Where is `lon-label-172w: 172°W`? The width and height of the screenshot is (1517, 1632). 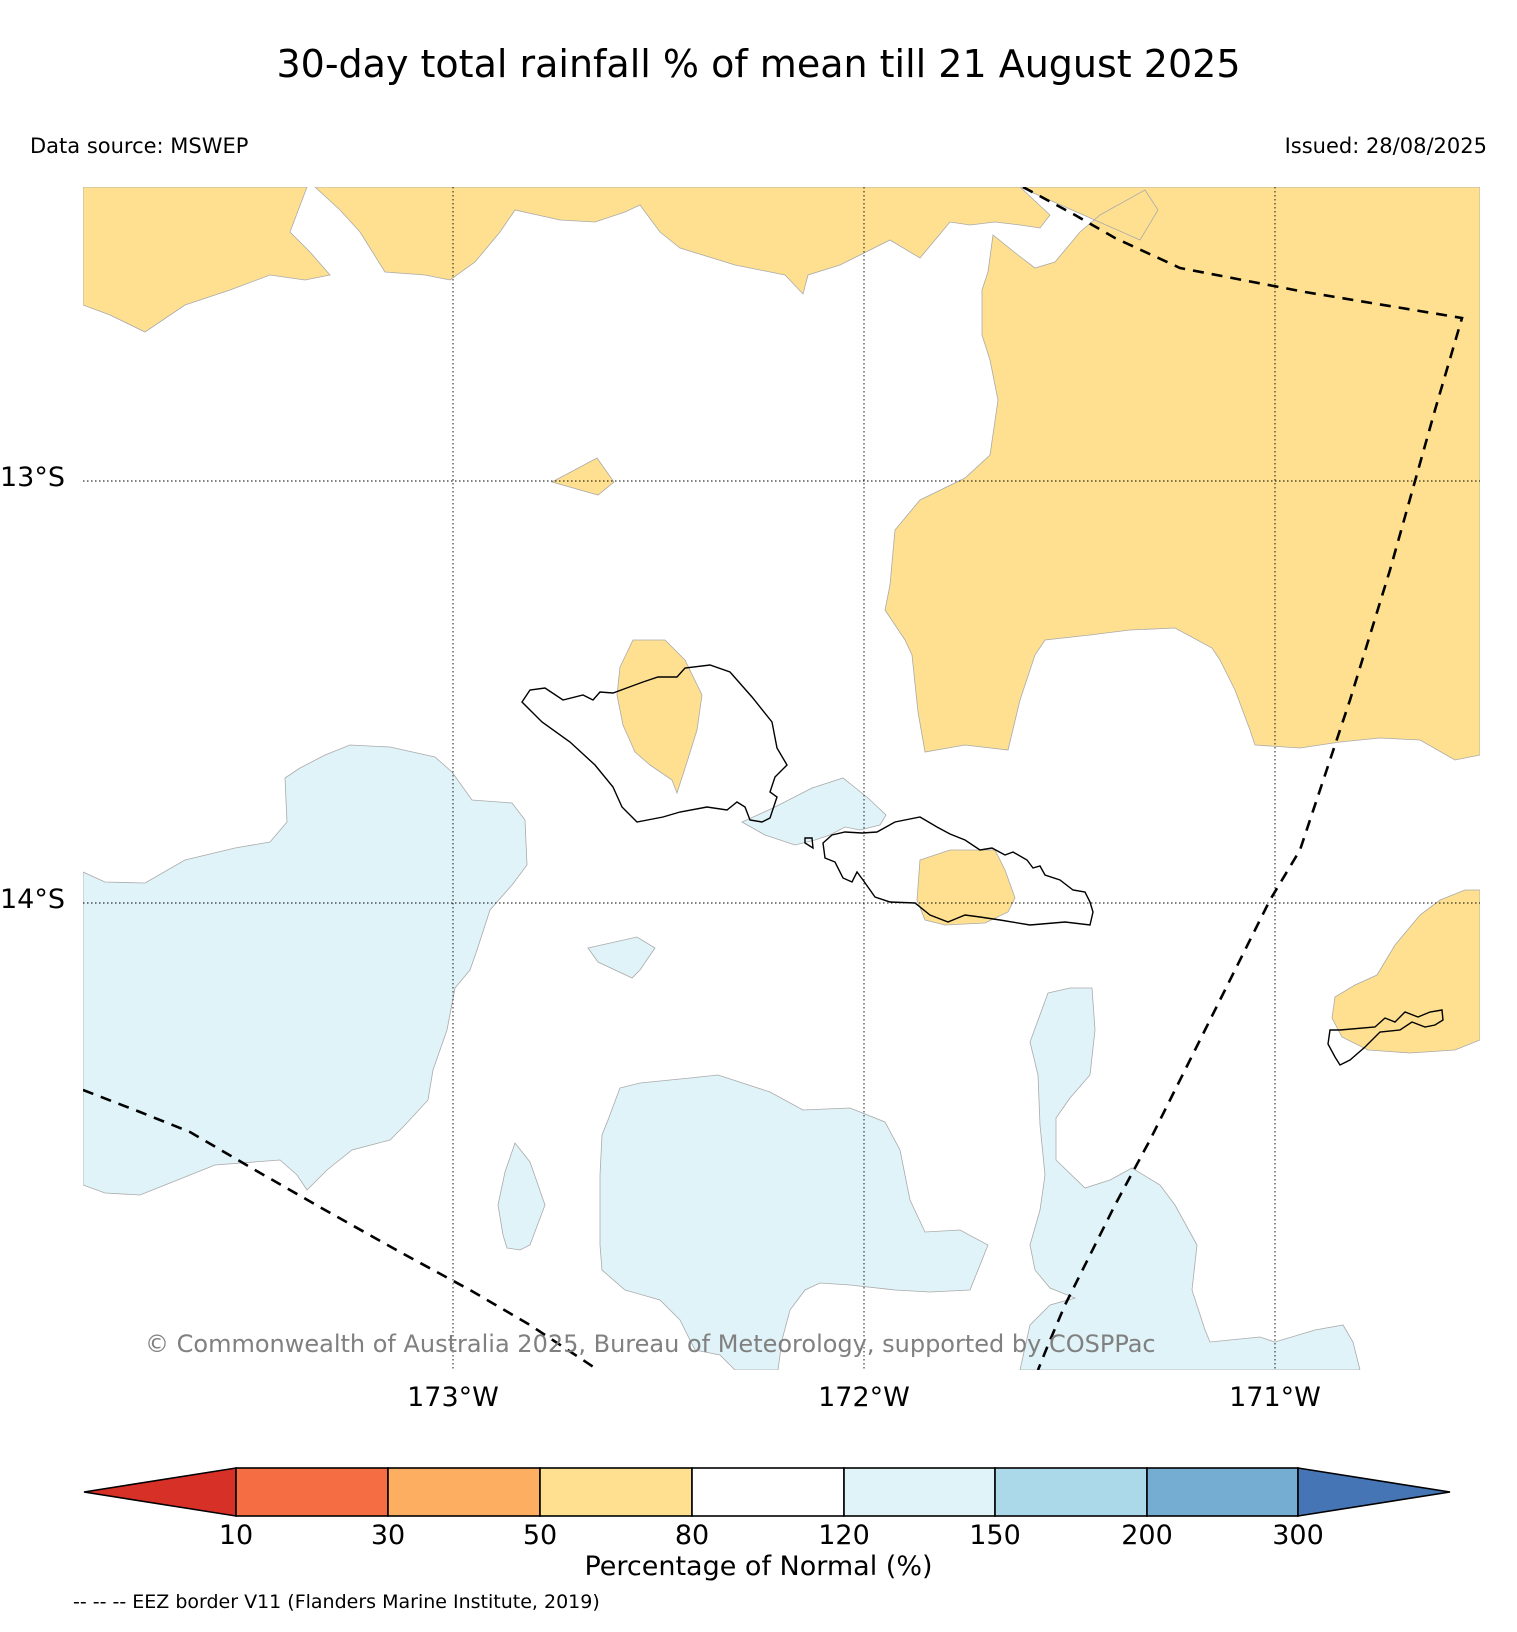
lon-label-172w: 172°W is located at coordinates (864, 1397).